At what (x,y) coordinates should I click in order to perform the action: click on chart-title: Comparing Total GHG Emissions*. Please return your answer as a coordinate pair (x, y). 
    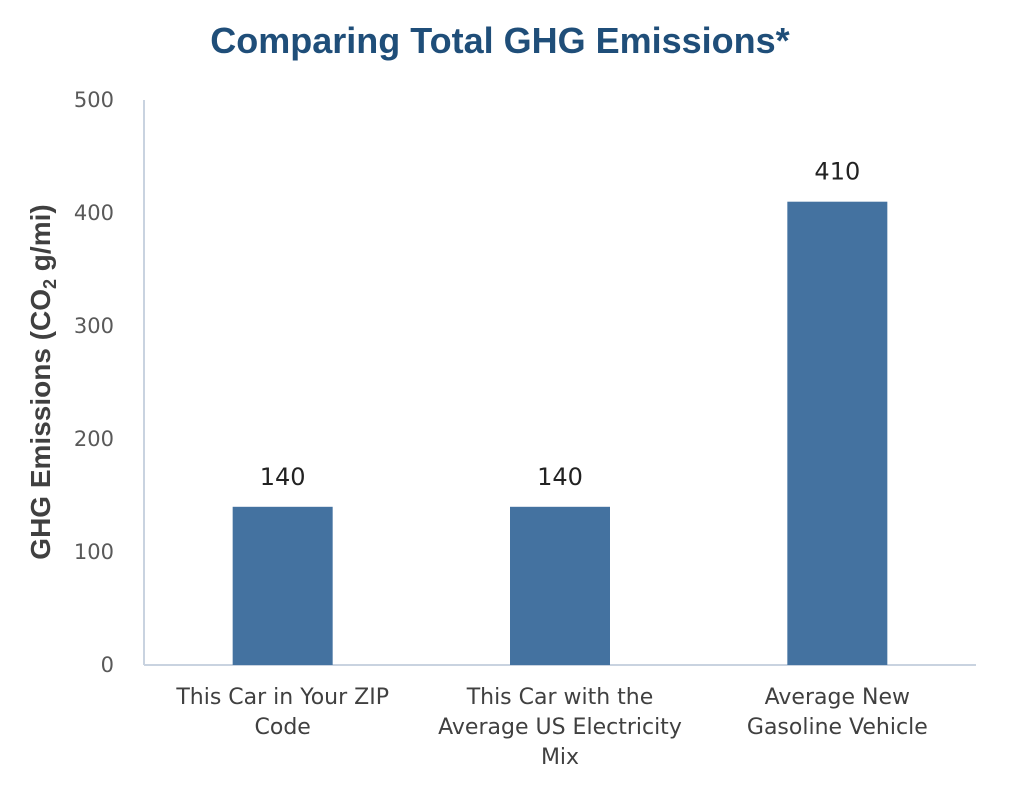
    Looking at the image, I should click on (500, 40).